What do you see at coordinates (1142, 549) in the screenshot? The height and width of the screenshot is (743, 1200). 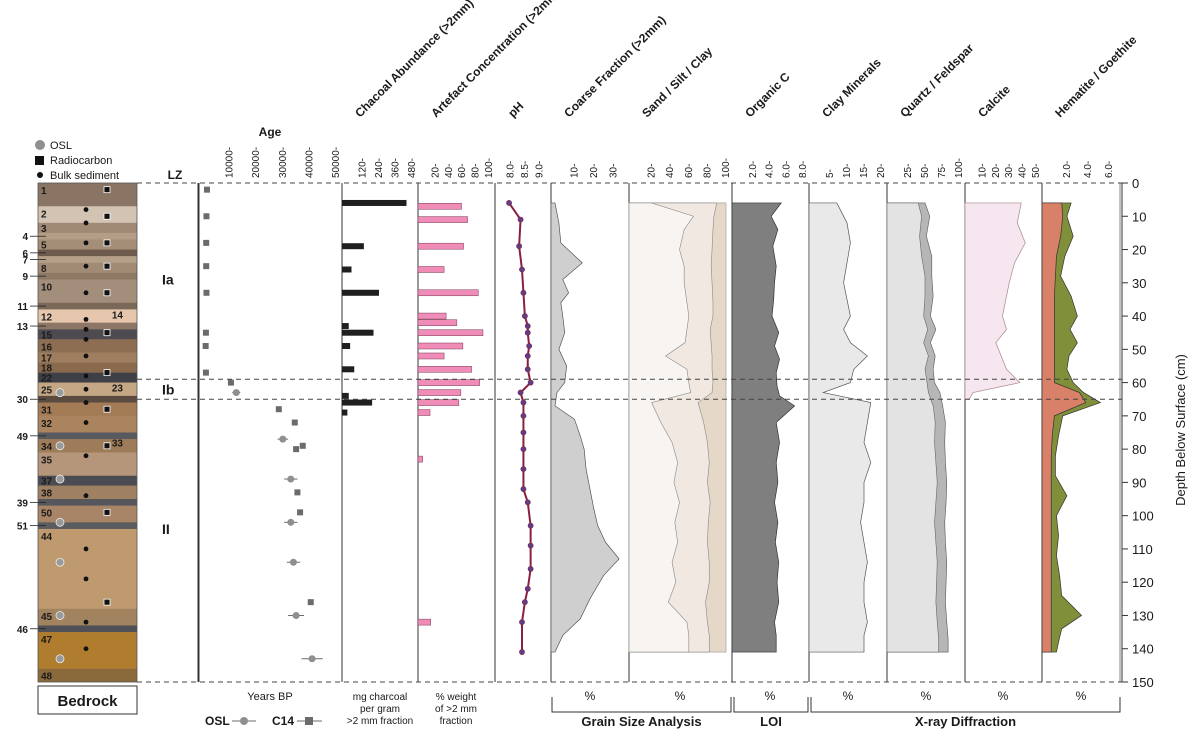 I see `depth-tick-label: 110` at bounding box center [1142, 549].